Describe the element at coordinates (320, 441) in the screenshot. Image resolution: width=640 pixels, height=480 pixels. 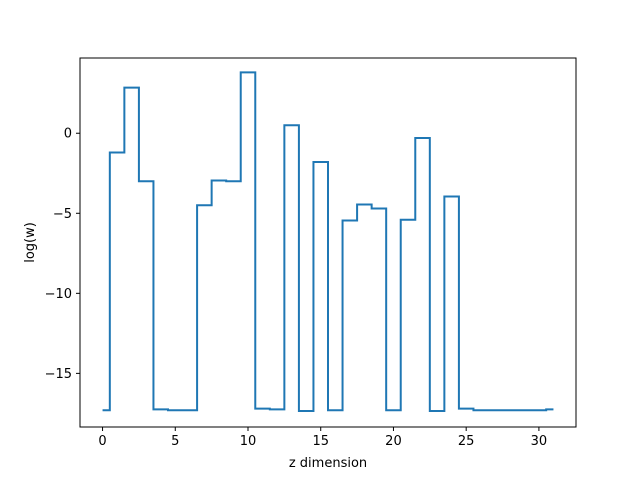
I see `x-tick-label: 15` at that location.